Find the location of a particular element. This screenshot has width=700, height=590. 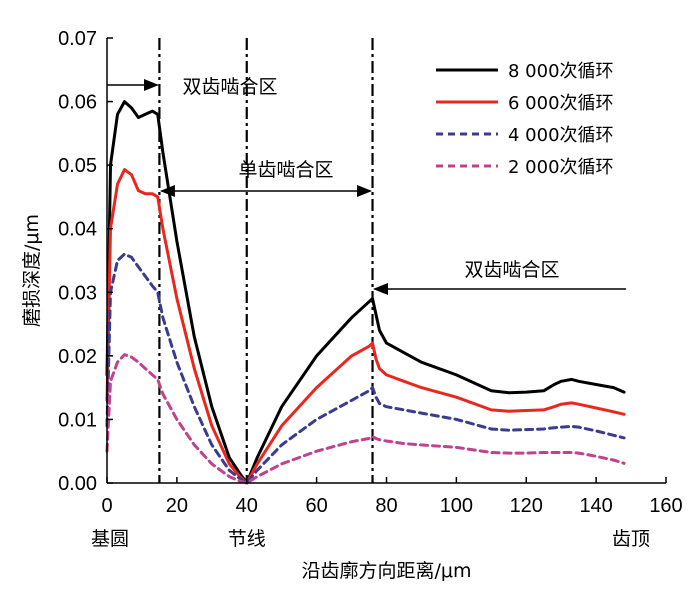

y-tick-label: 0.05 is located at coordinates (77, 166).